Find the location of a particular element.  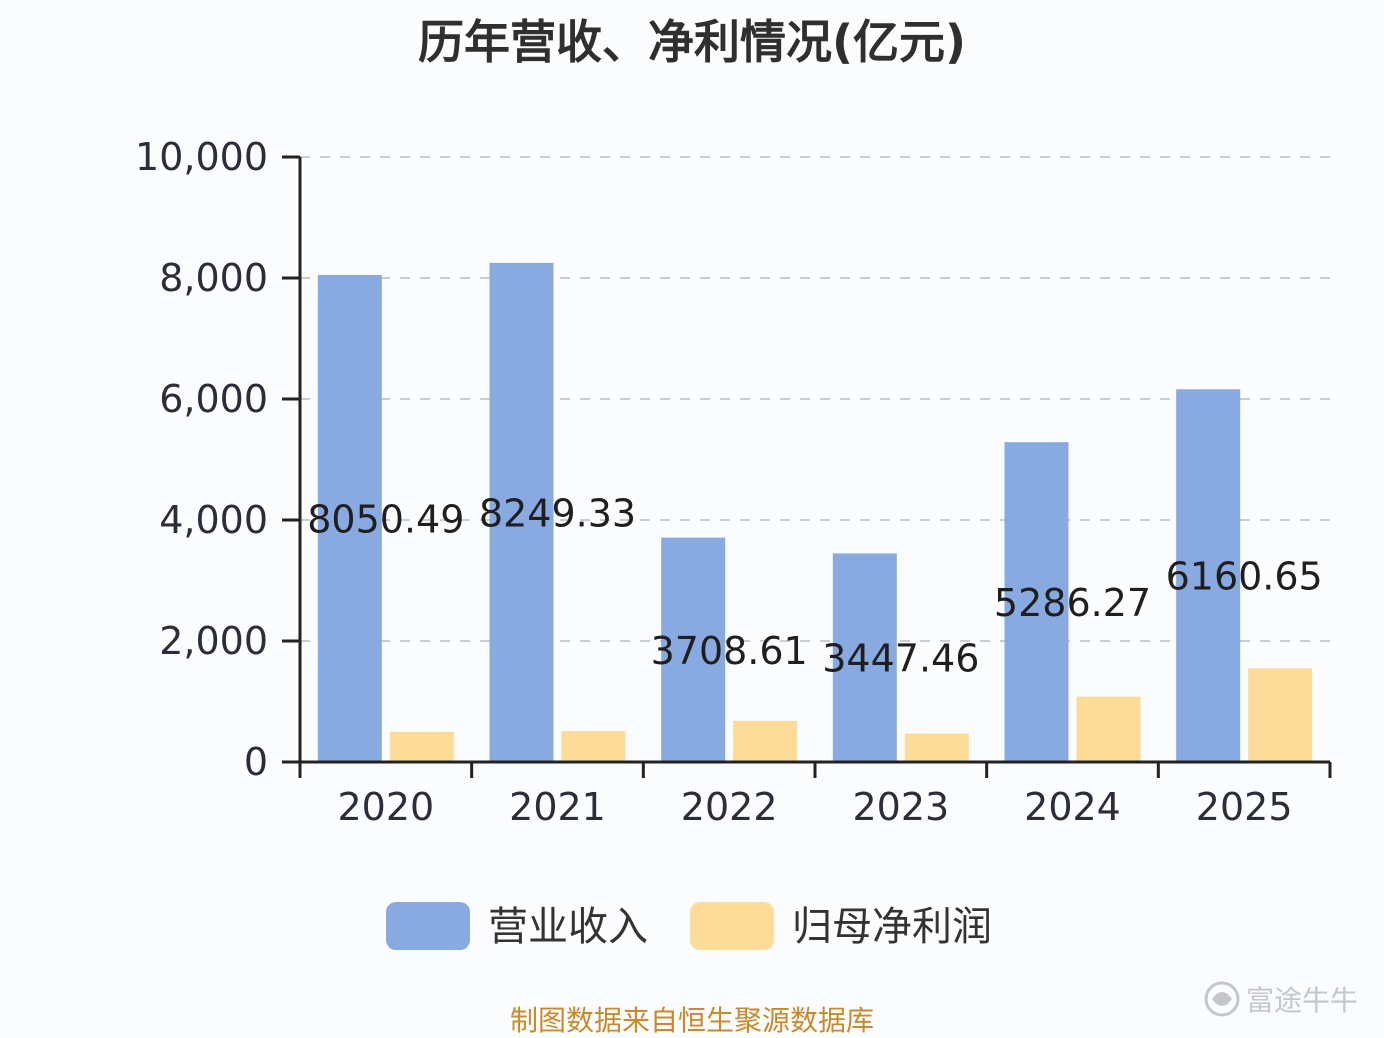

watermark: 富途牛牛 is located at coordinates (1281, 999).